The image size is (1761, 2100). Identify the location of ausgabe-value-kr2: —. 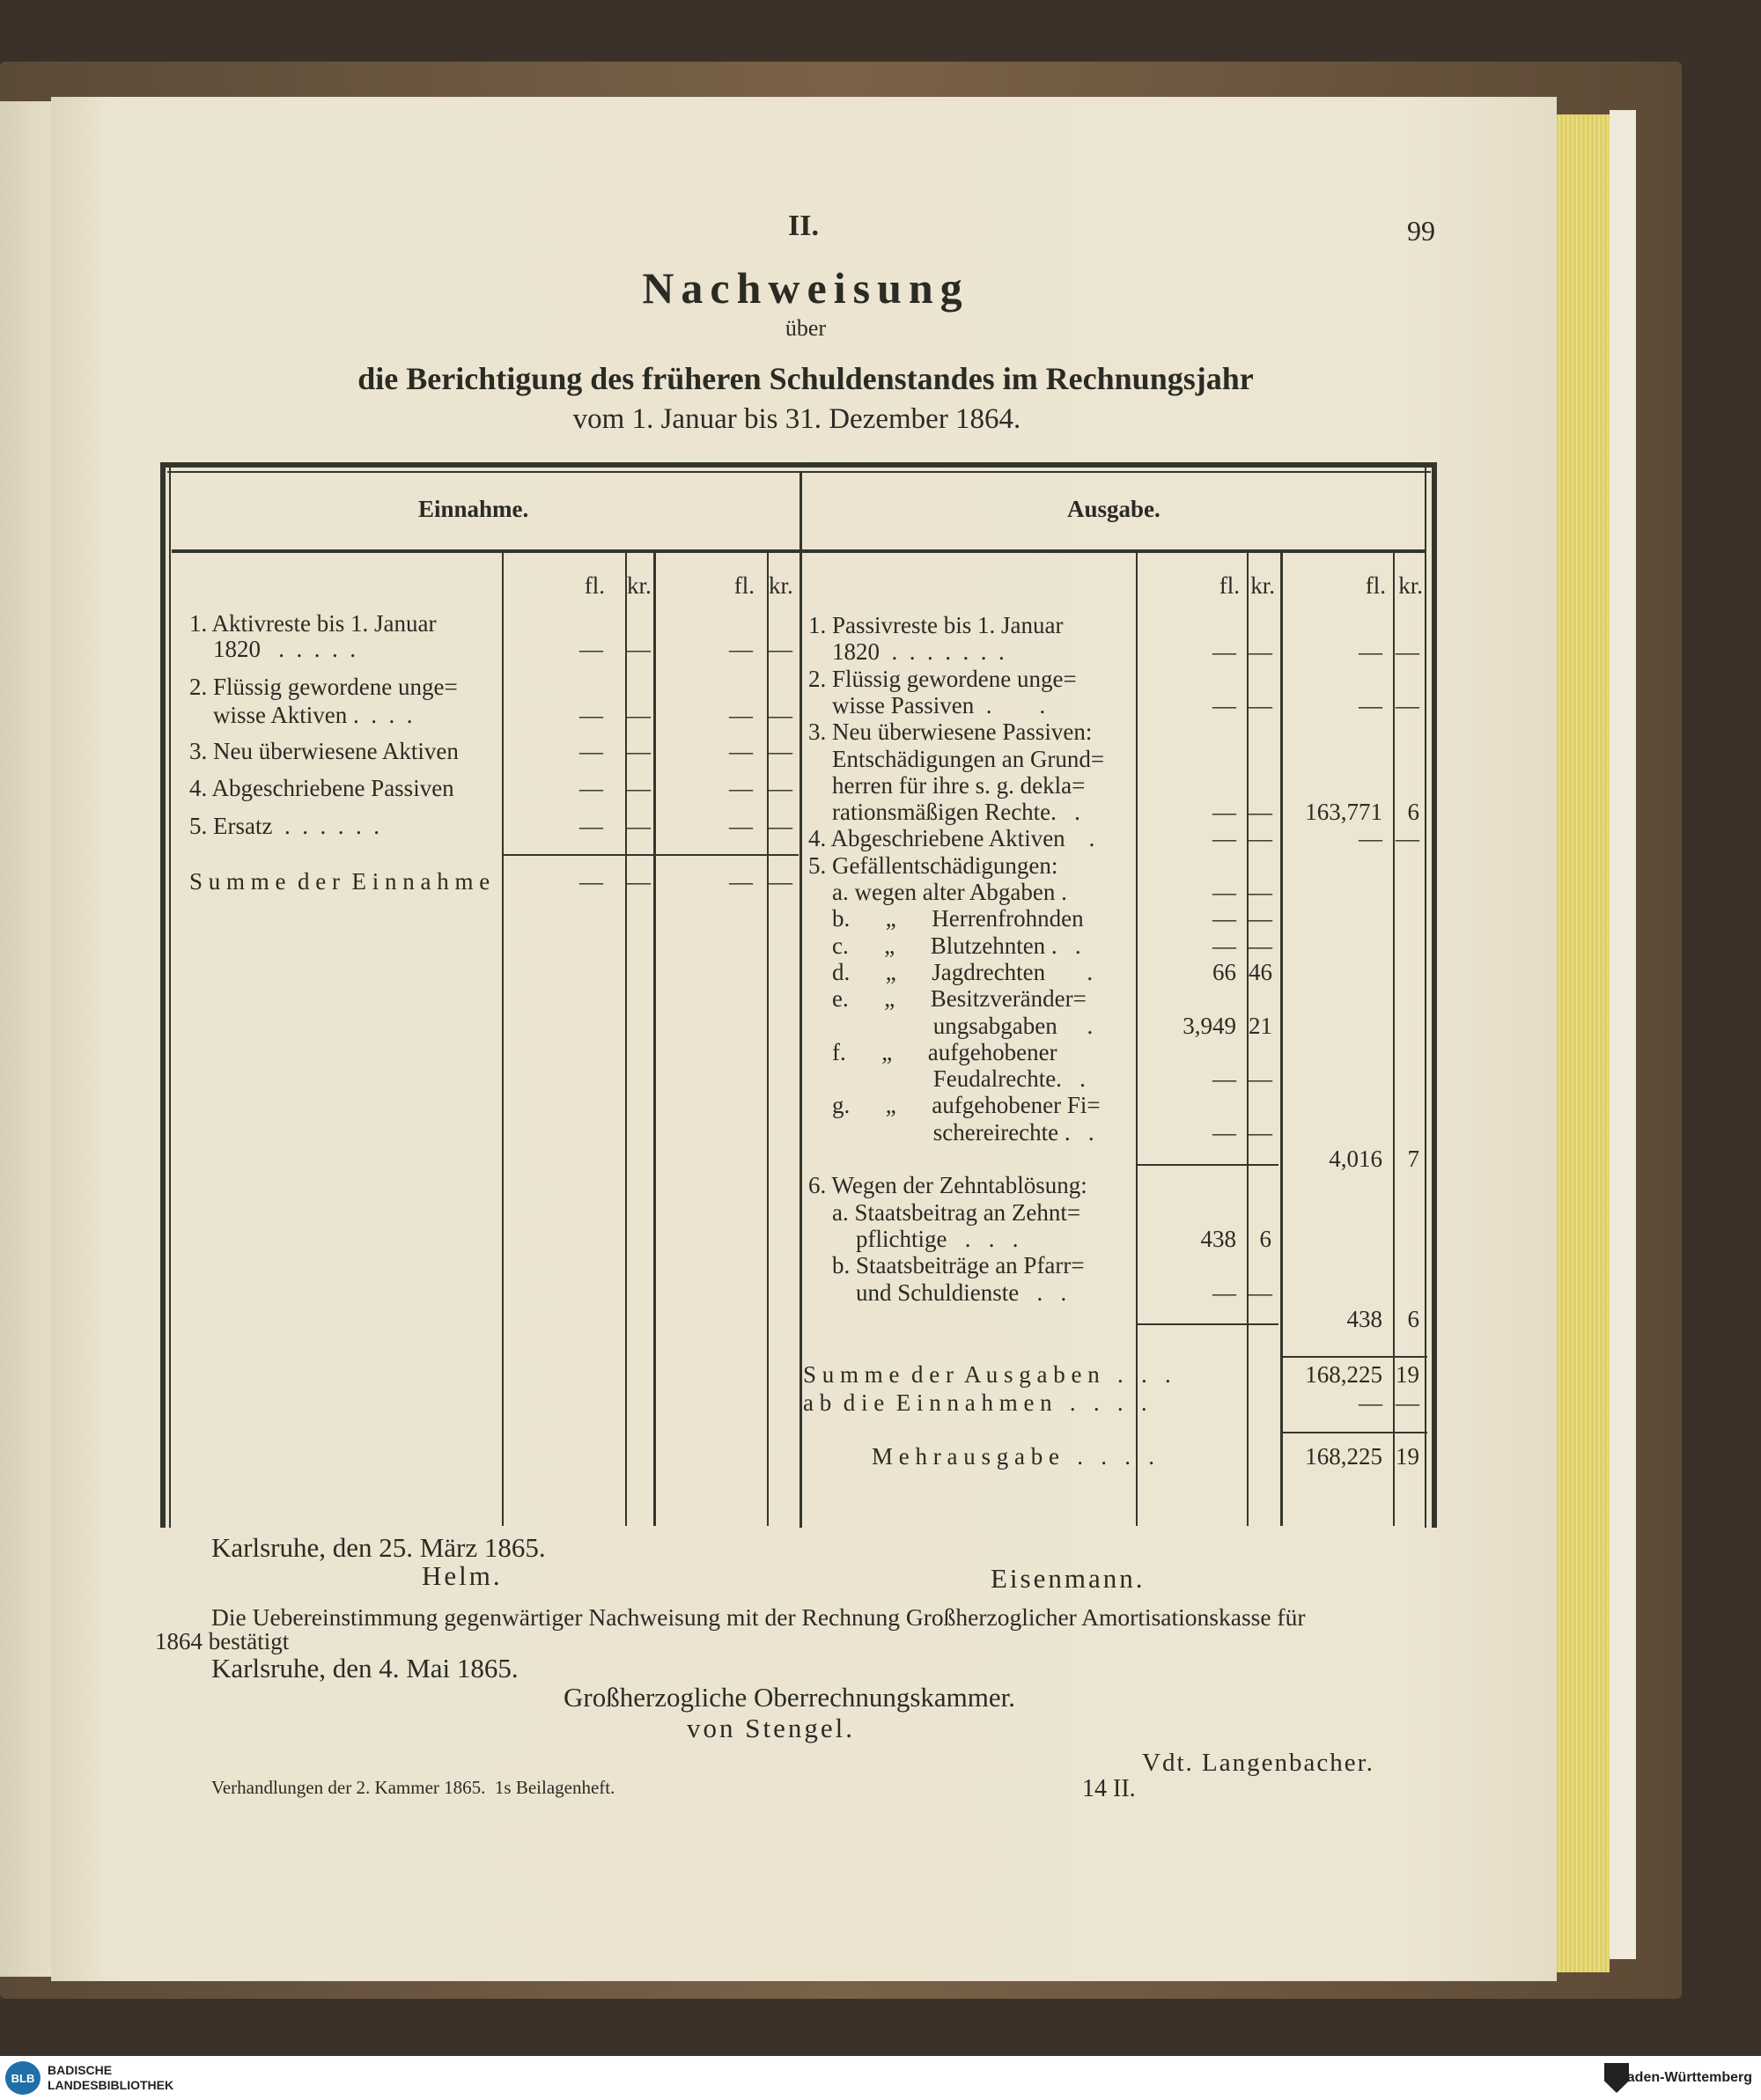
(1407, 704).